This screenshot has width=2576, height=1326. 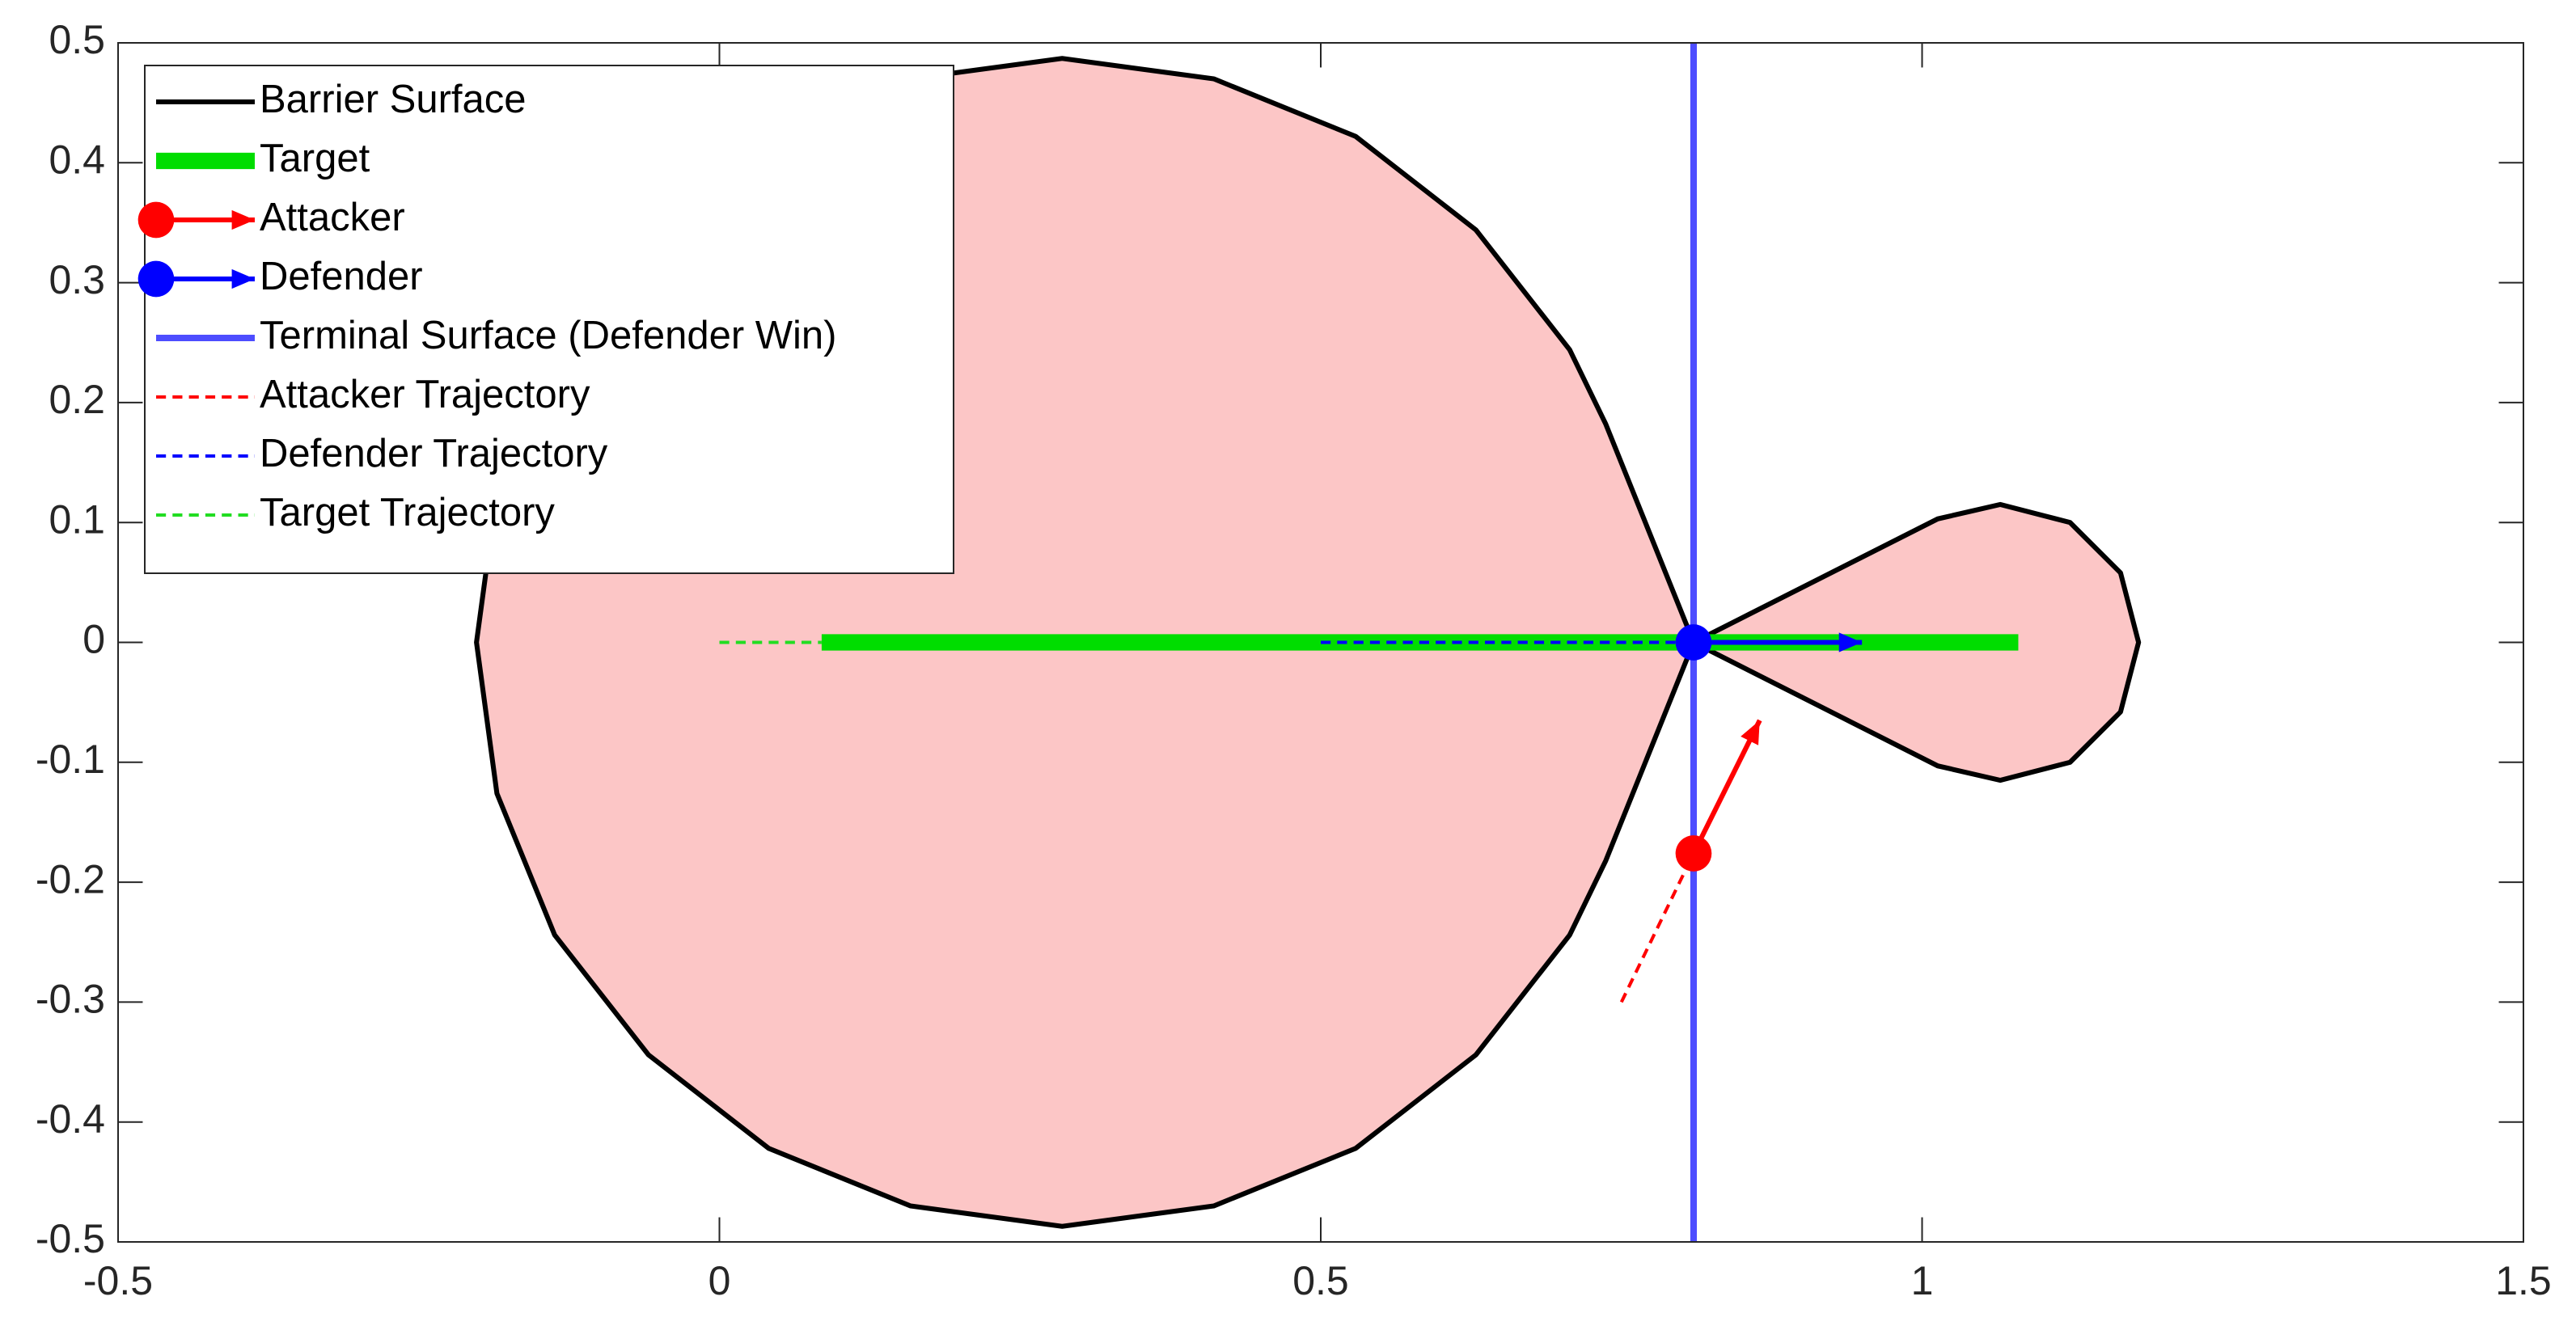 I want to click on legend-label: Target Trajectory, so click(x=408, y=512).